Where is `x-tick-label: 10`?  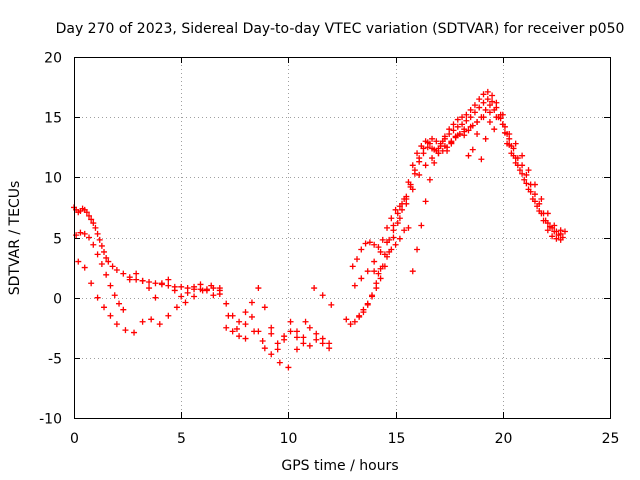 x-tick-label: 10 is located at coordinates (289, 439).